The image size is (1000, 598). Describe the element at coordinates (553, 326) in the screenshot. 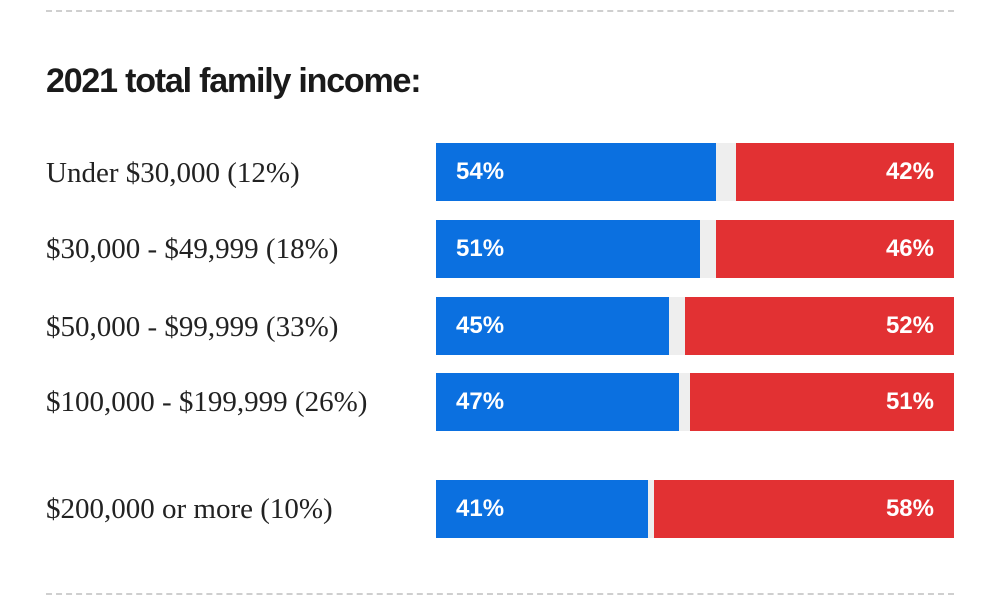

I see `bar-segment-blue: 45%` at that location.